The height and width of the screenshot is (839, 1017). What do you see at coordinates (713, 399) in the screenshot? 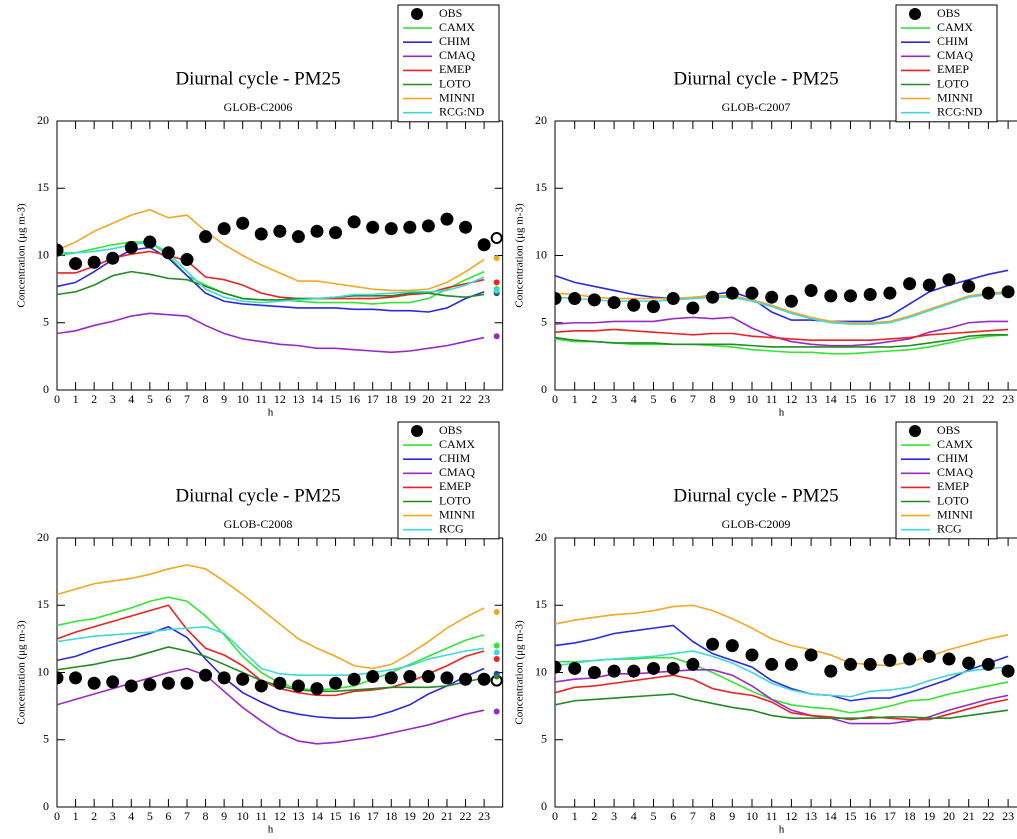
I see `x-tick-label: 8` at bounding box center [713, 399].